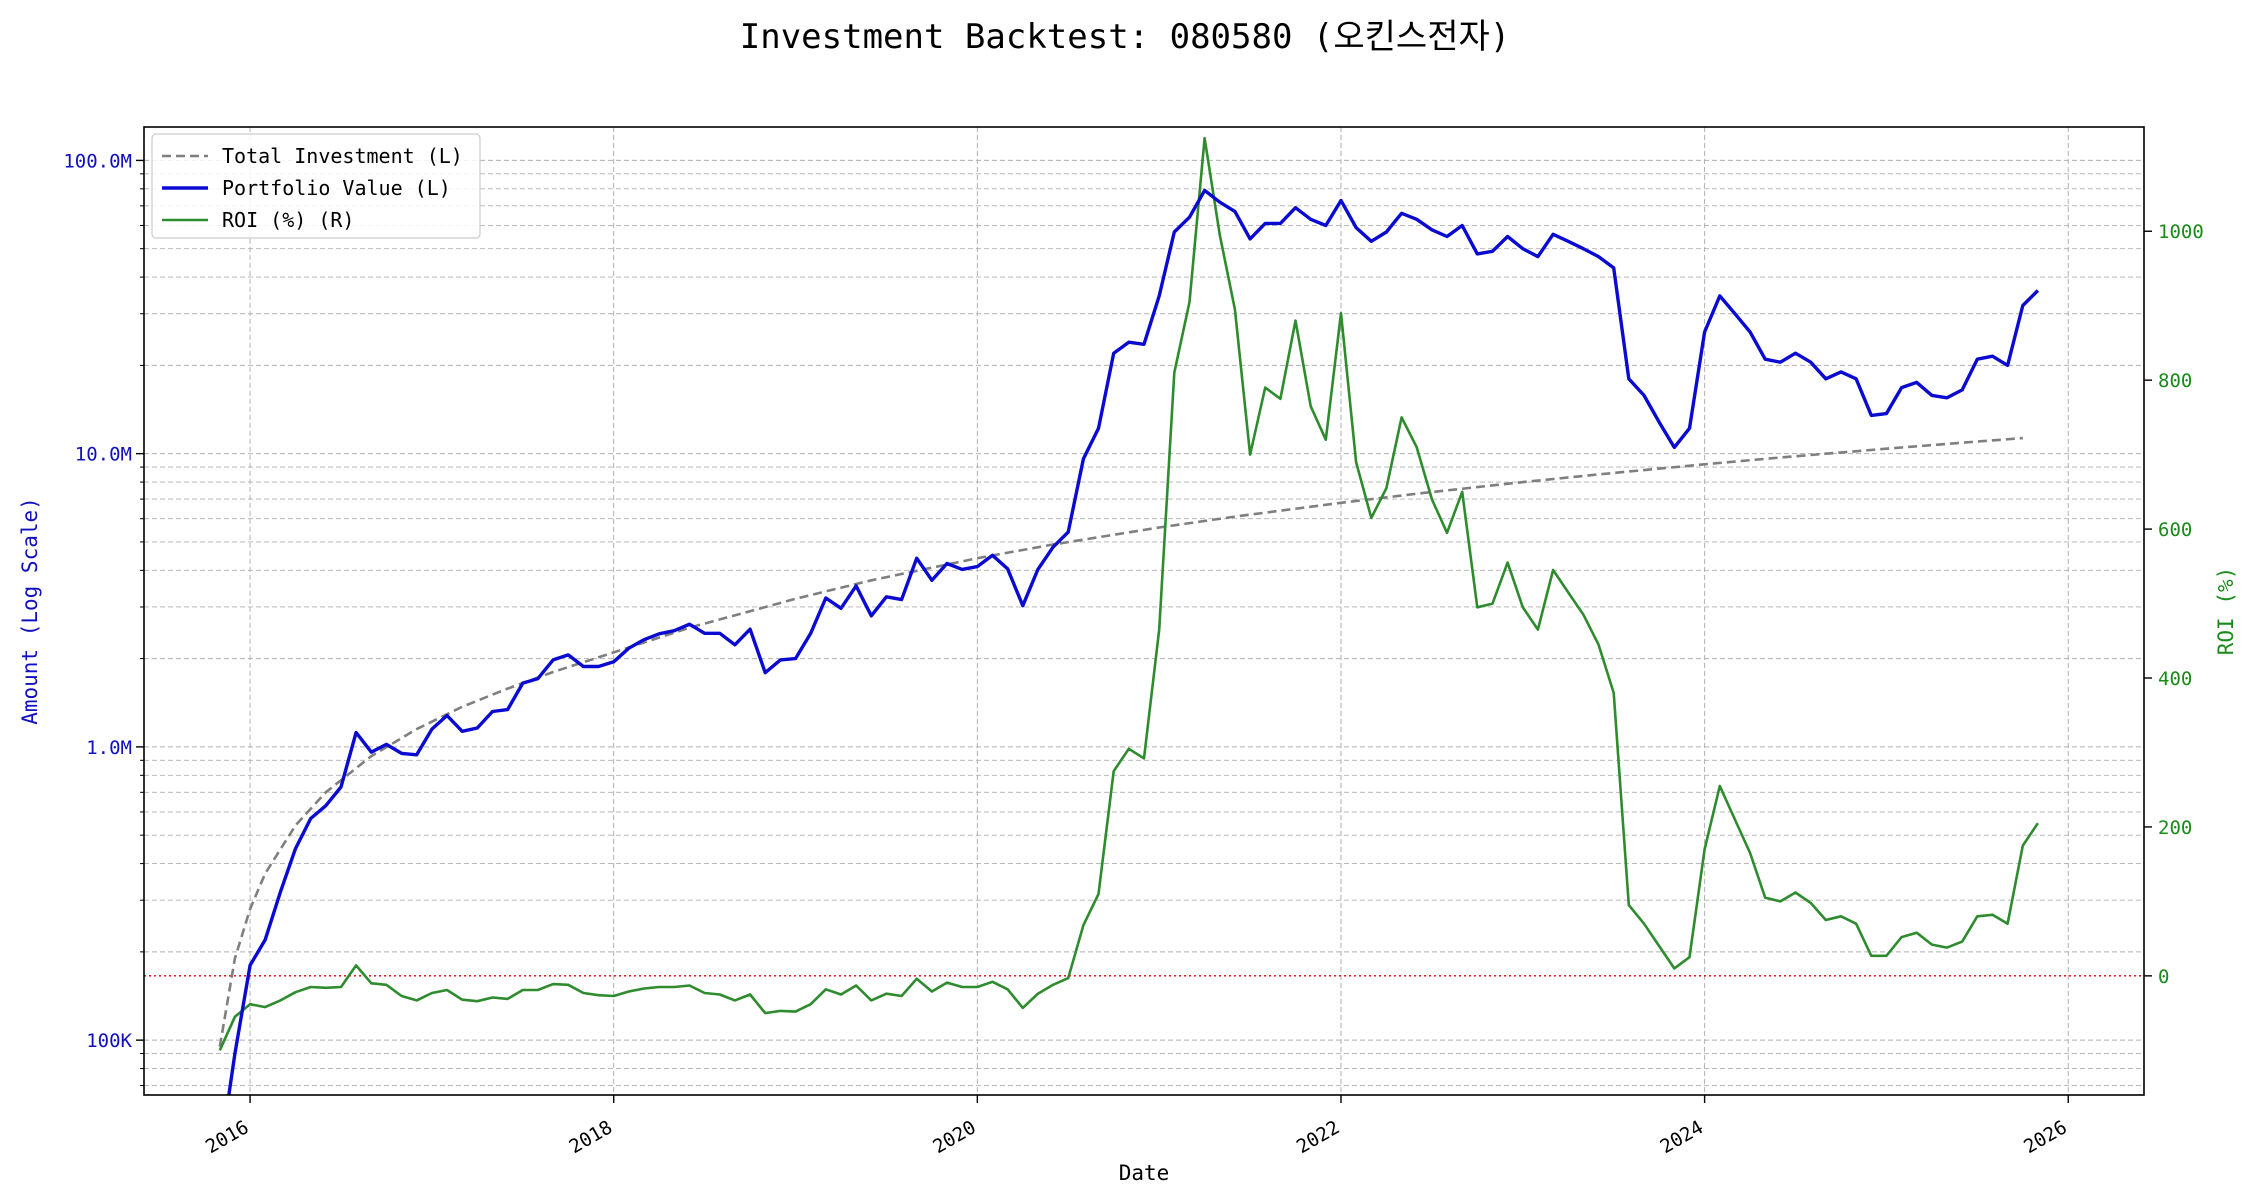 The width and height of the screenshot is (2250, 1200). Describe the element at coordinates (30, 611) in the screenshot. I see `y-axis-left-label: Amount (Log Scale)` at that location.